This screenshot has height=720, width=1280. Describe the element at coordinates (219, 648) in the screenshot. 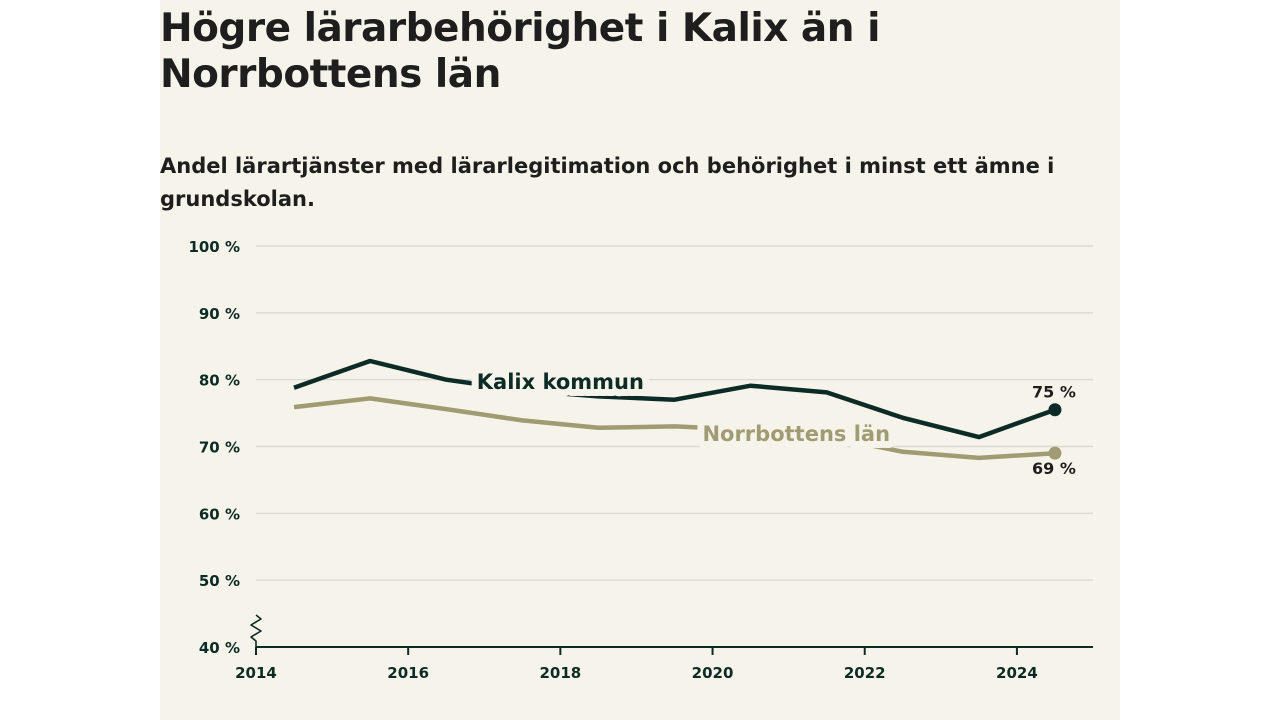

I see `y-tick-label: 40 %` at that location.